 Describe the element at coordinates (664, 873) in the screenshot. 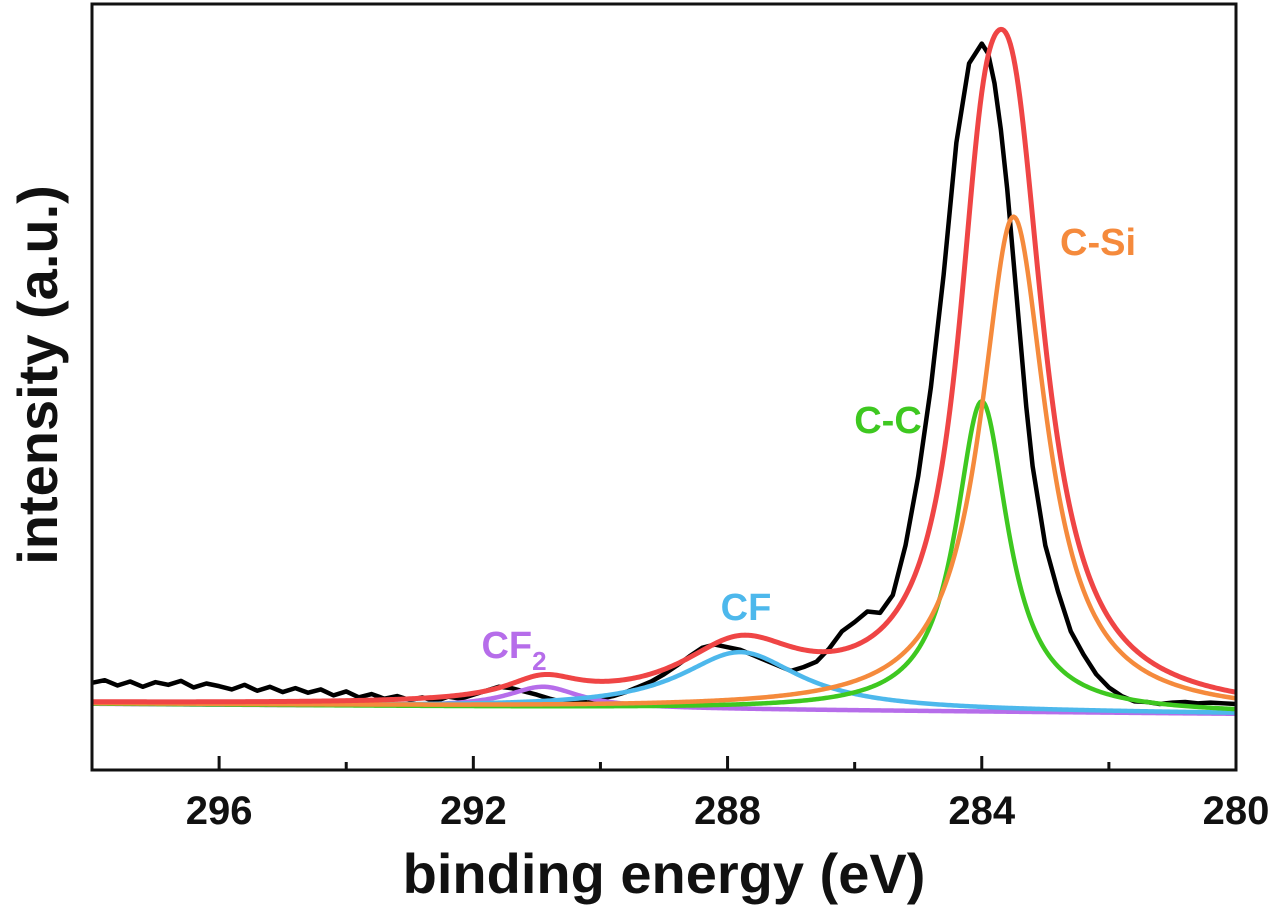

I see `x-axis-title: binding energy (eV)` at that location.